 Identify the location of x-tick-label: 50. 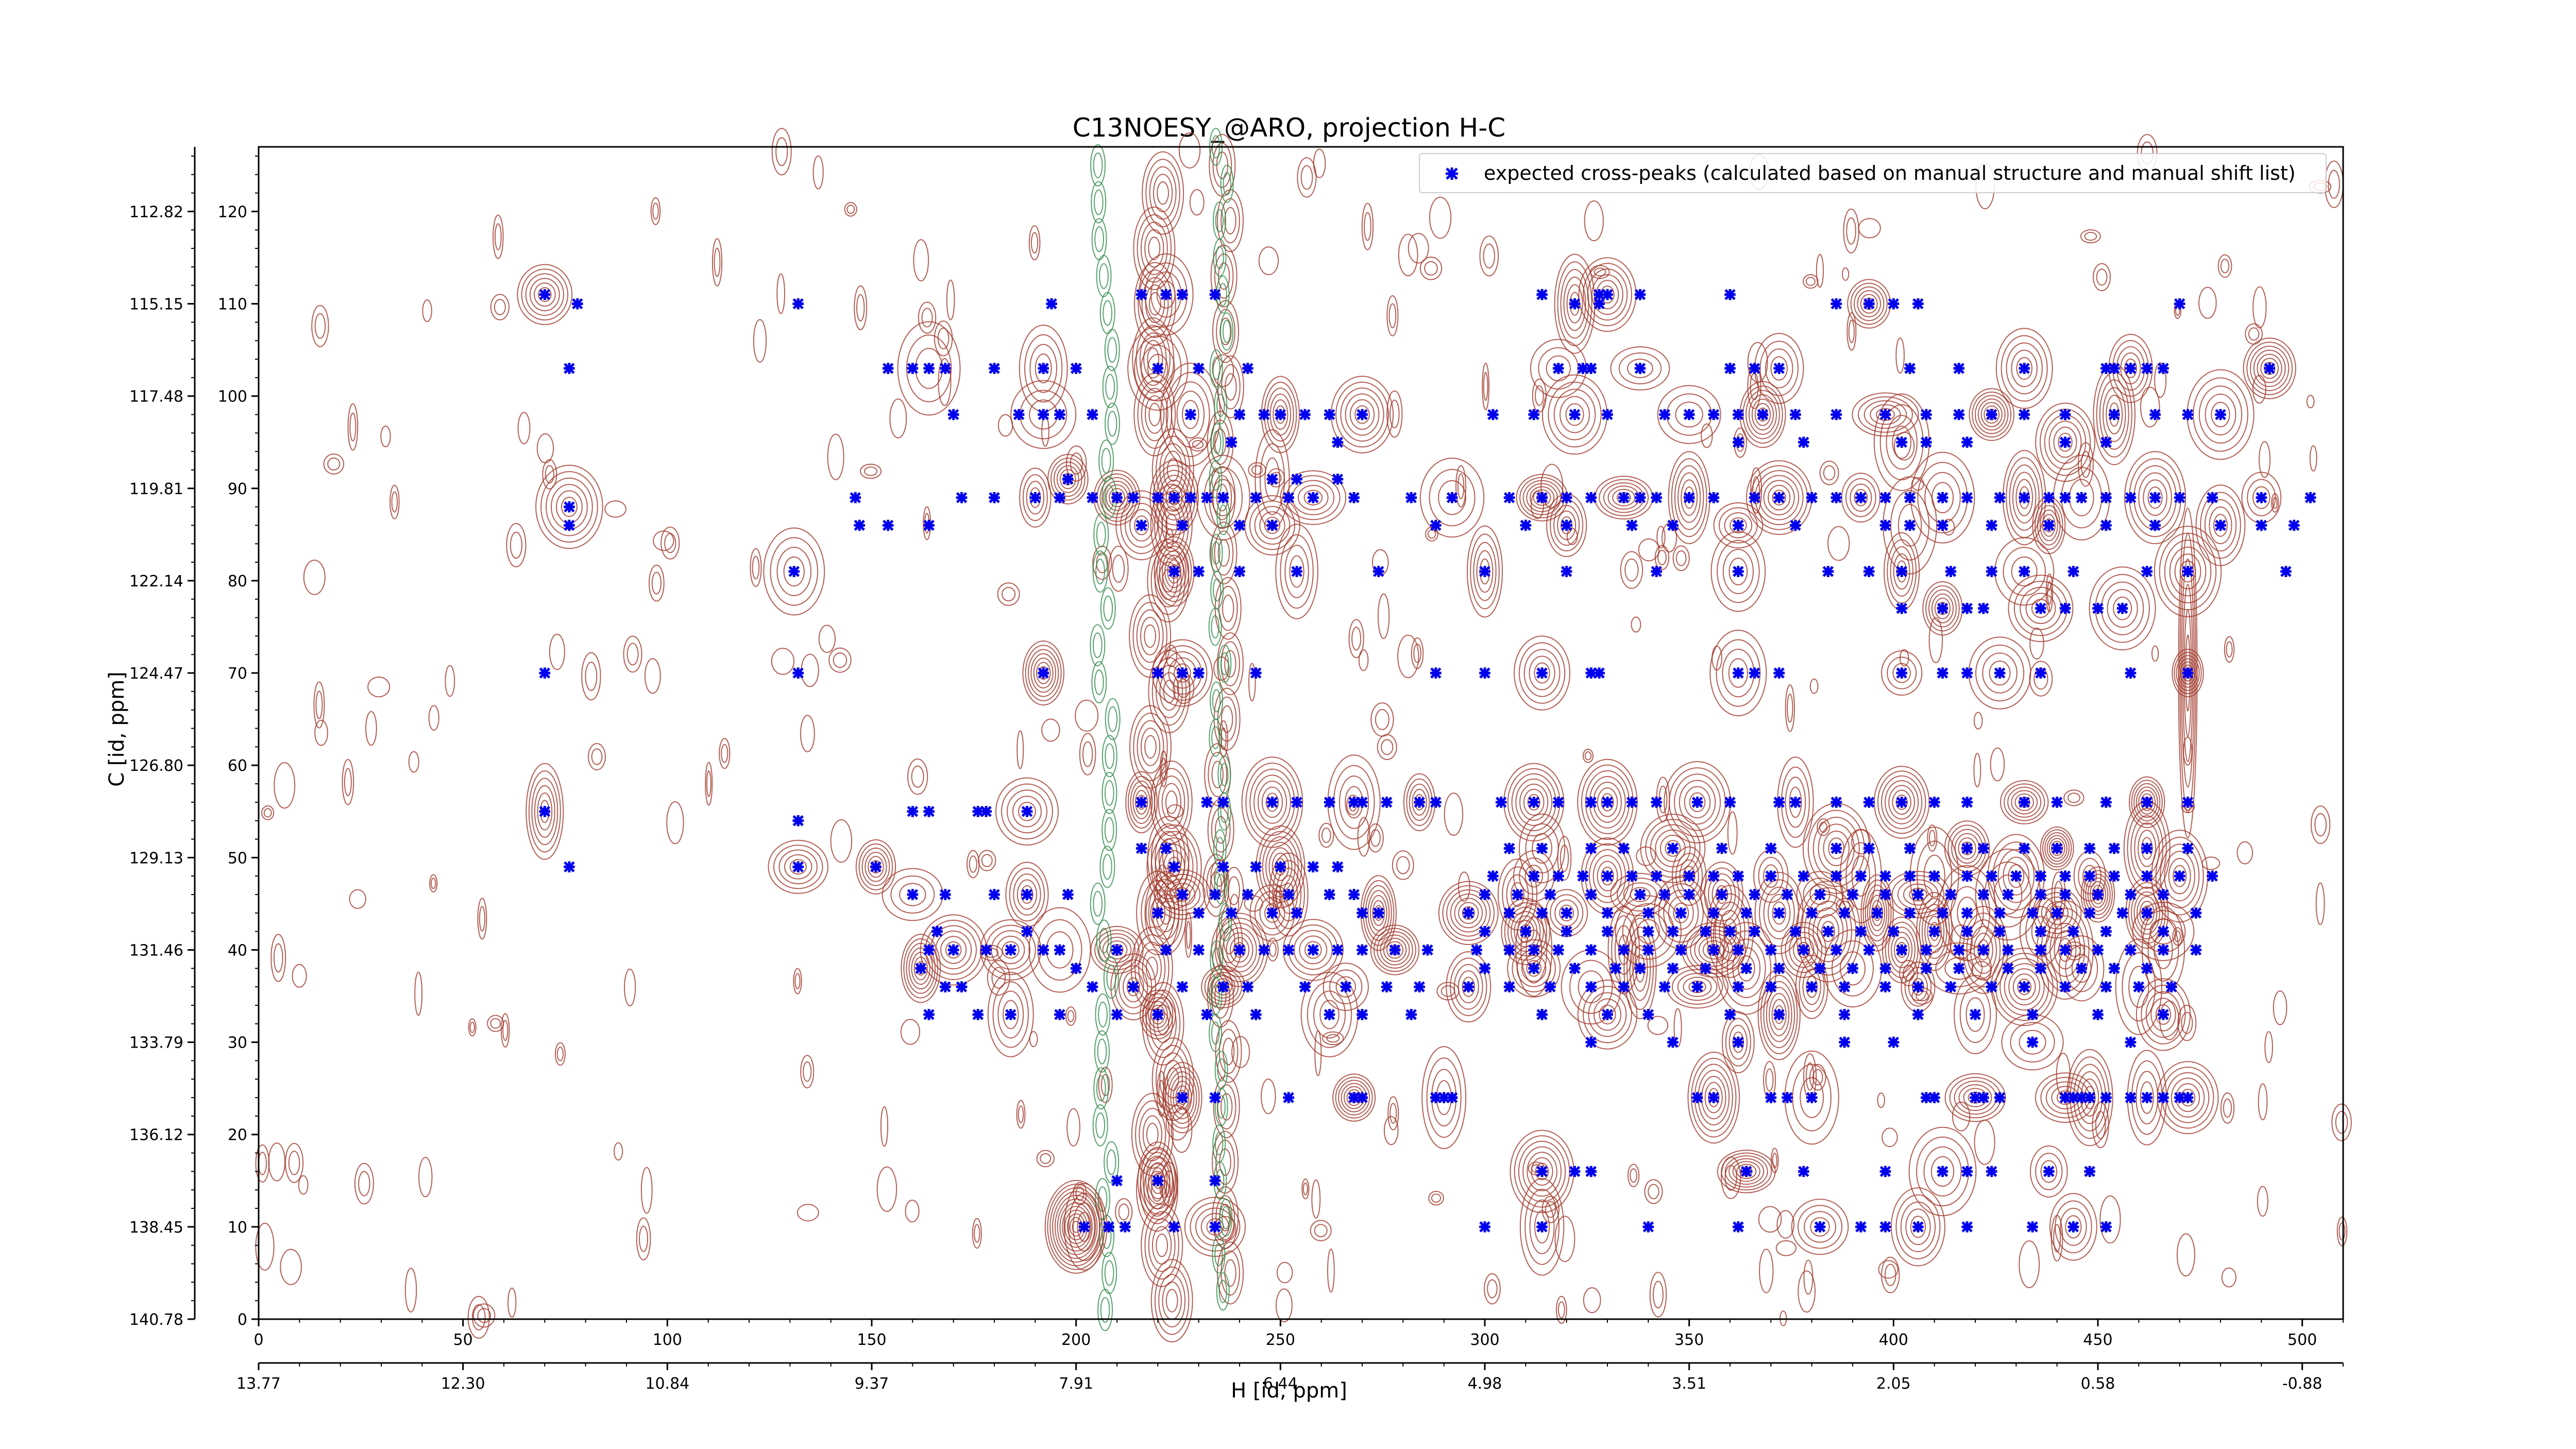
(463, 1340).